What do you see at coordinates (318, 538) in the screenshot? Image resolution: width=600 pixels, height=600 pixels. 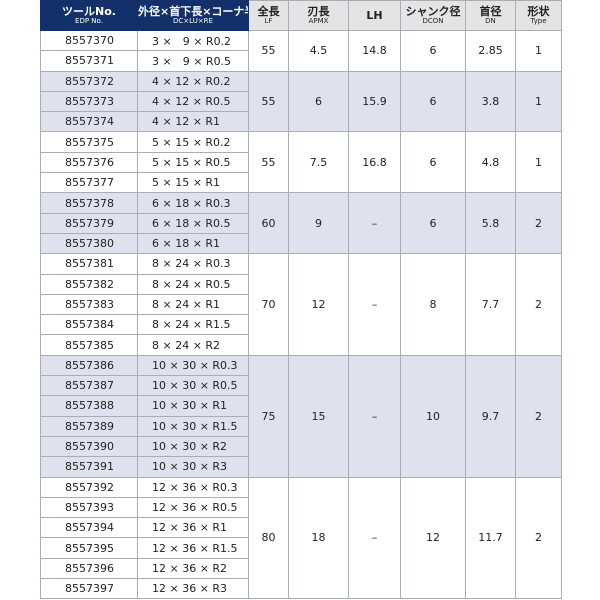 I see `apmx-cell: 18` at bounding box center [318, 538].